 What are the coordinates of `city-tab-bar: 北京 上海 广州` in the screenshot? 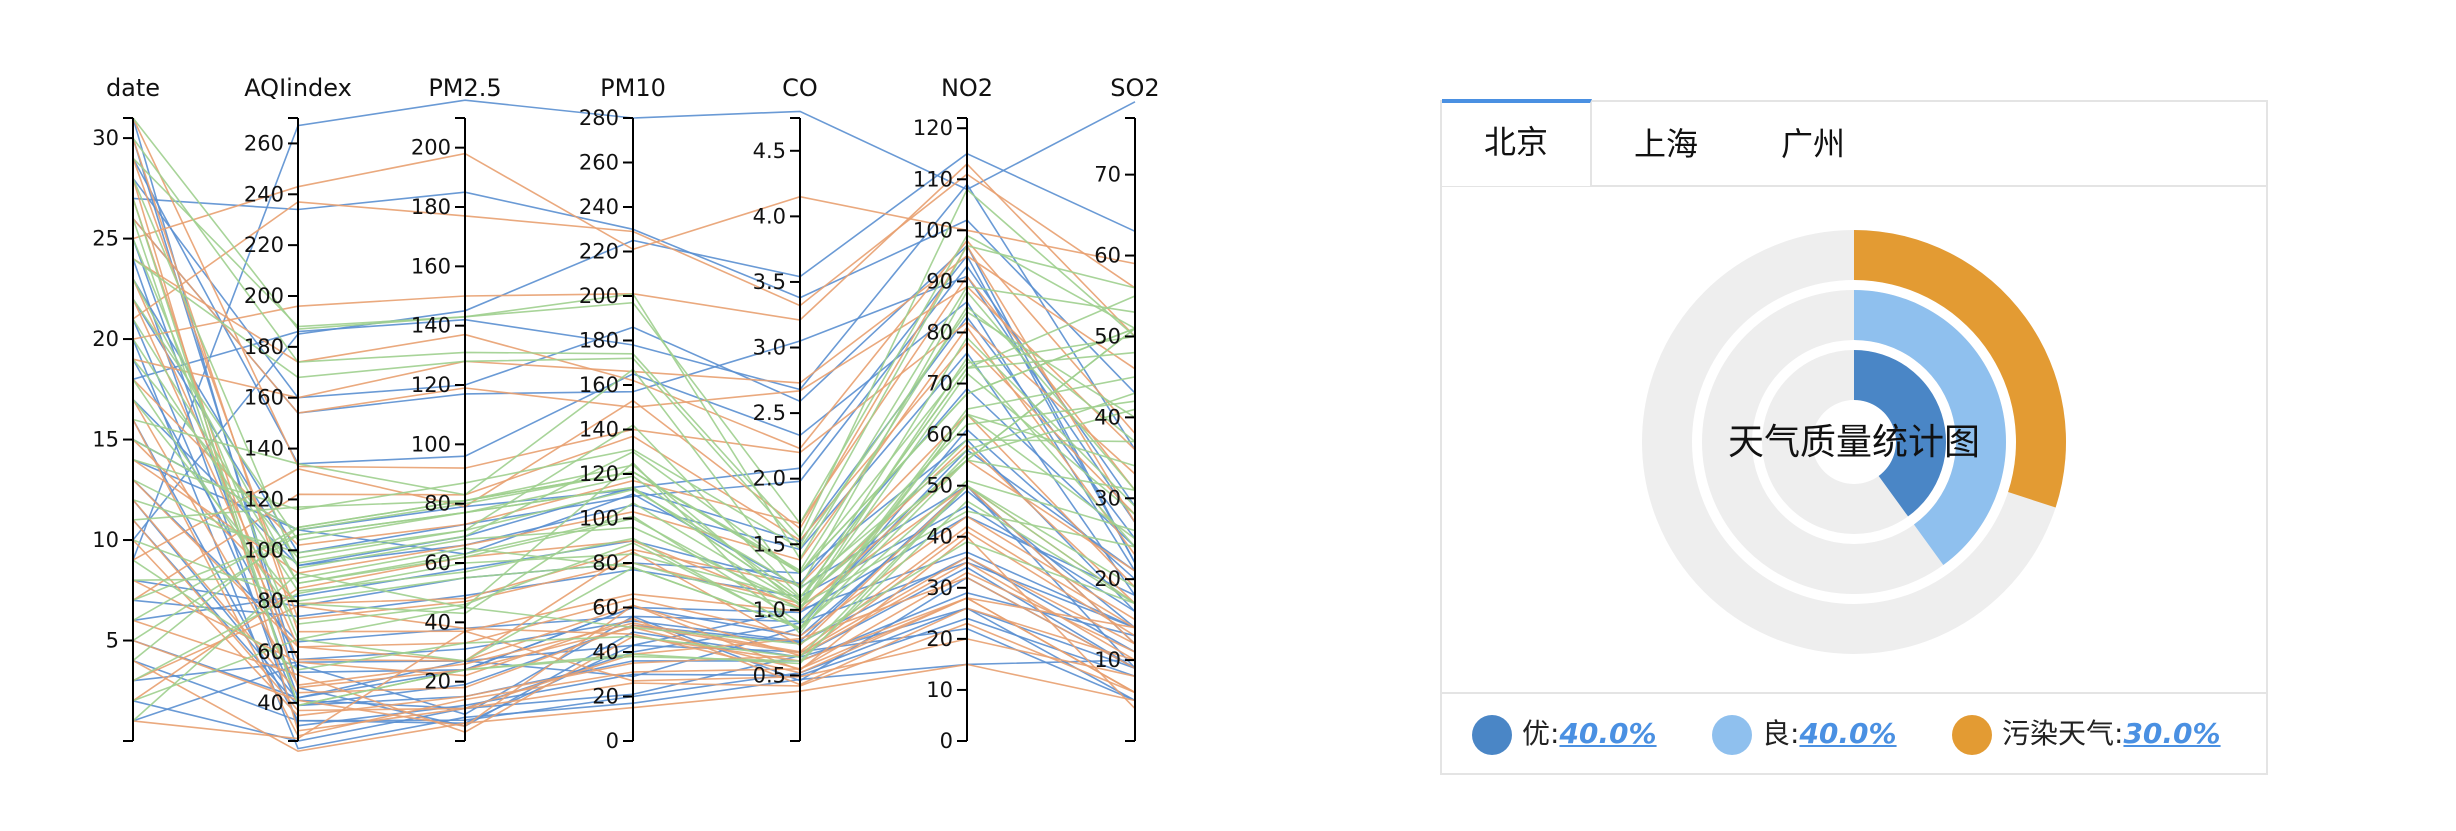 It's located at (1854, 143).